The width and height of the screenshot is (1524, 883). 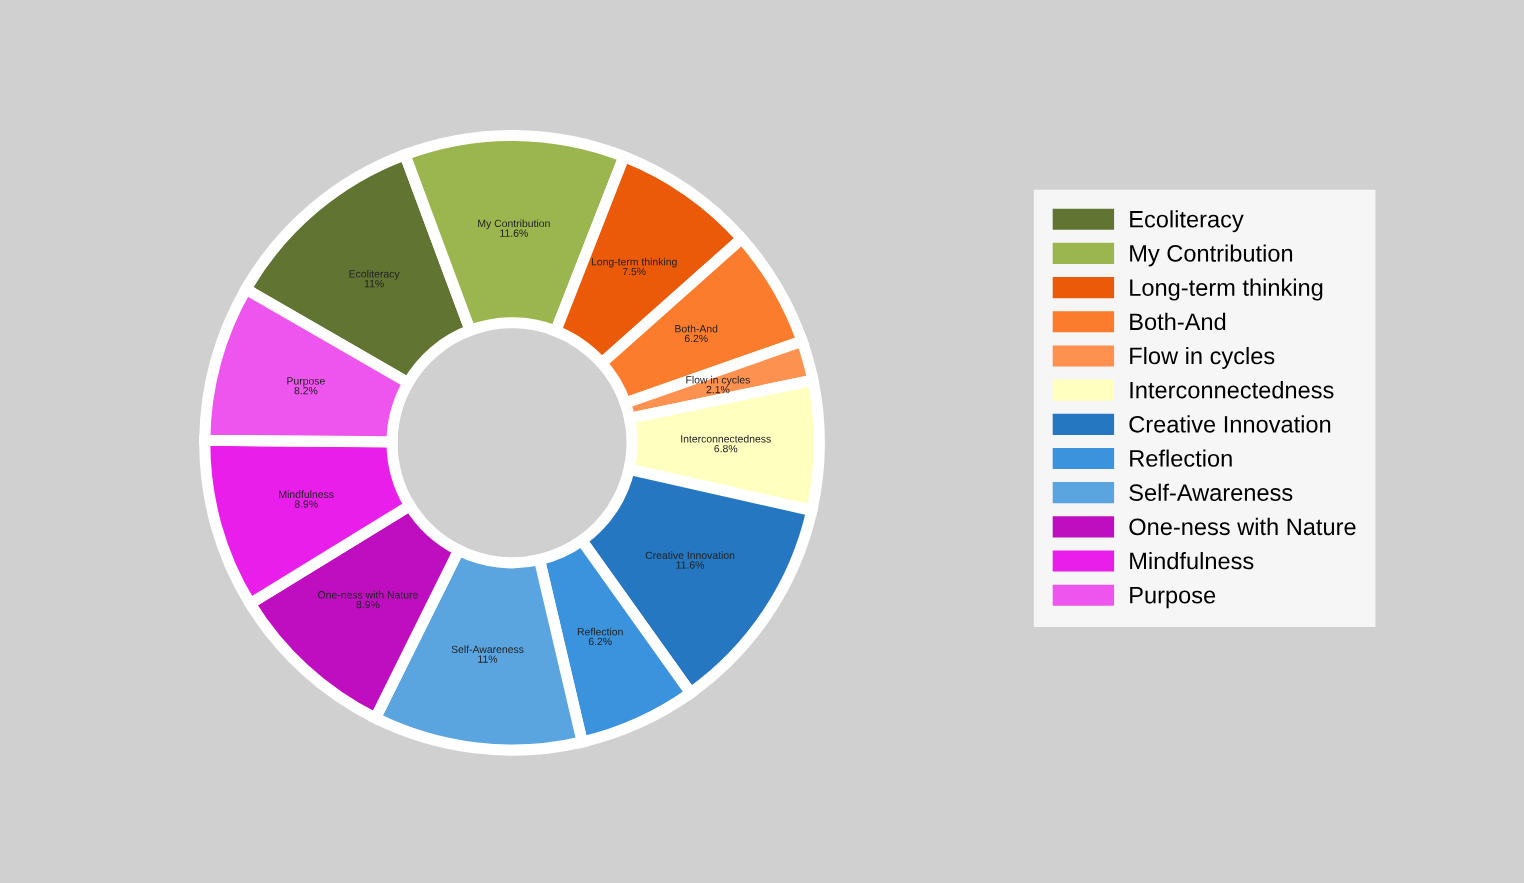 What do you see at coordinates (690, 555) in the screenshot?
I see `slice-label: Creative Innovation` at bounding box center [690, 555].